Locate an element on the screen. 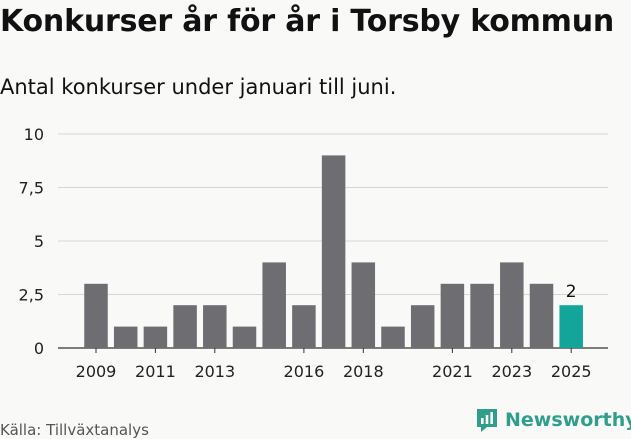 The image size is (631, 439). brand-logo: Newsworthy is located at coordinates (553, 420).